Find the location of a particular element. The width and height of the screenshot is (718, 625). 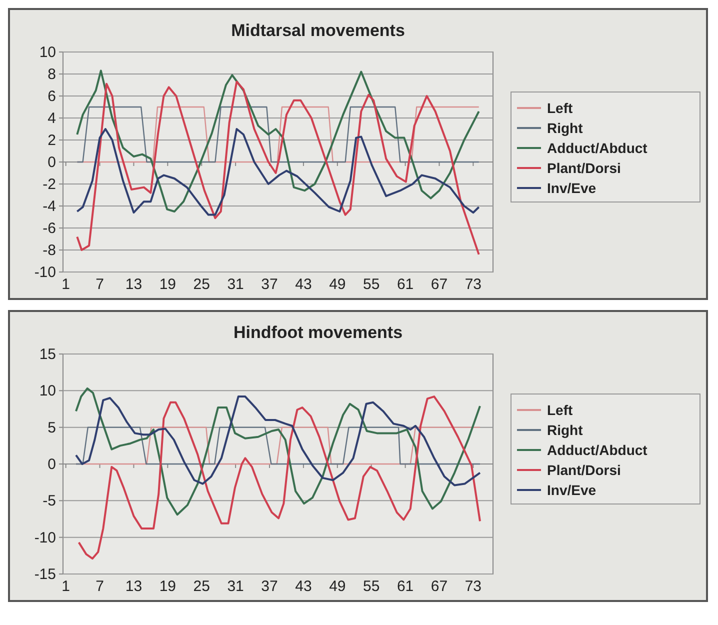

y-tick-label: 5 is located at coordinates (52, 427).